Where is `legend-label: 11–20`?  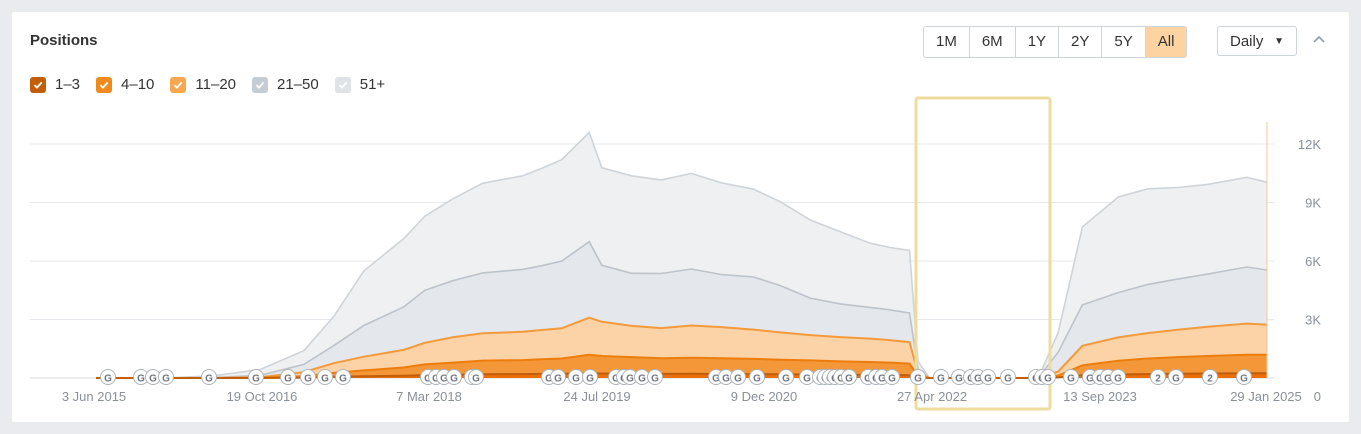
legend-label: 11–20 is located at coordinates (216, 84).